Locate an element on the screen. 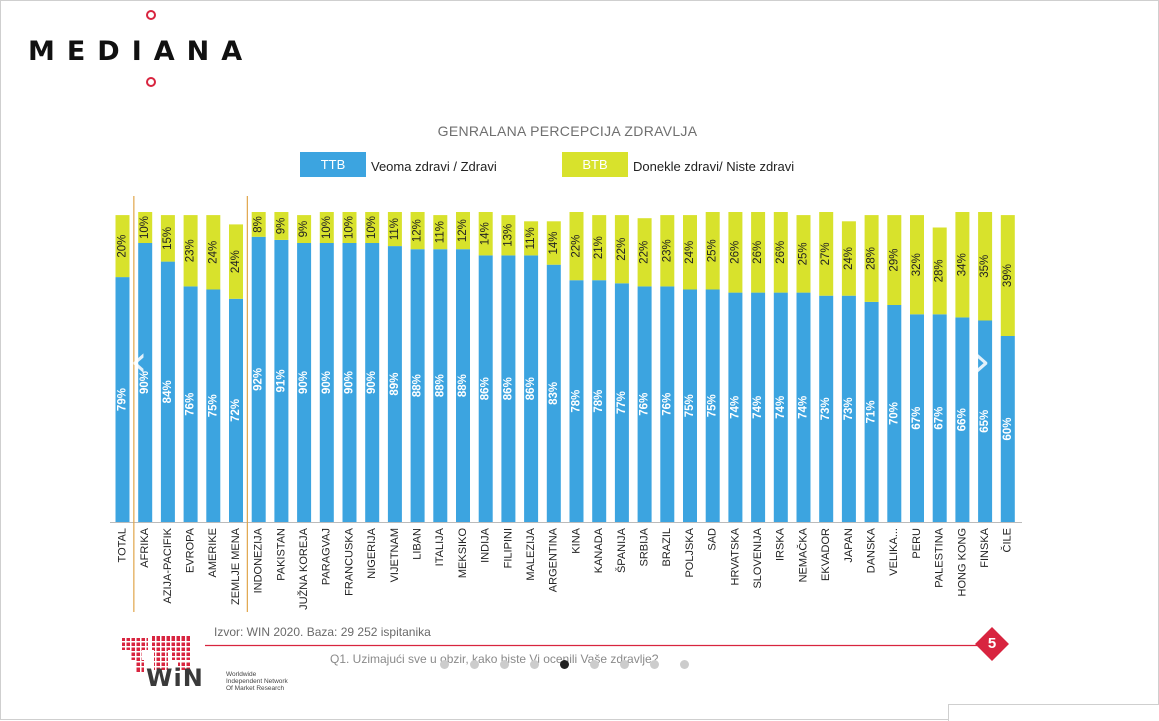 This screenshot has height=721, width=1159. category-label: FINSKA is located at coordinates (985, 547).